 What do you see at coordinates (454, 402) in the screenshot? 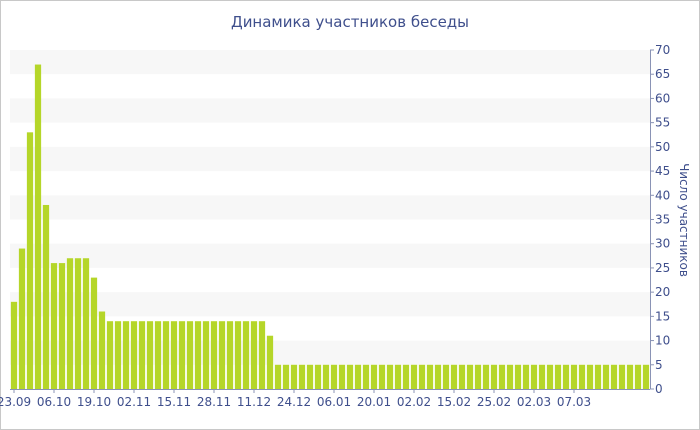
I see `x-tick-label: 15.02` at bounding box center [454, 402].